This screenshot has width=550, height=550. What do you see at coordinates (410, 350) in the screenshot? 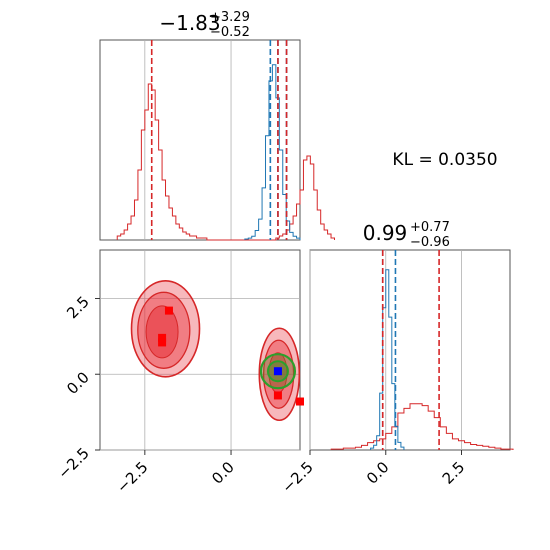
I see `panel-bottom-right-frame` at bounding box center [410, 350].